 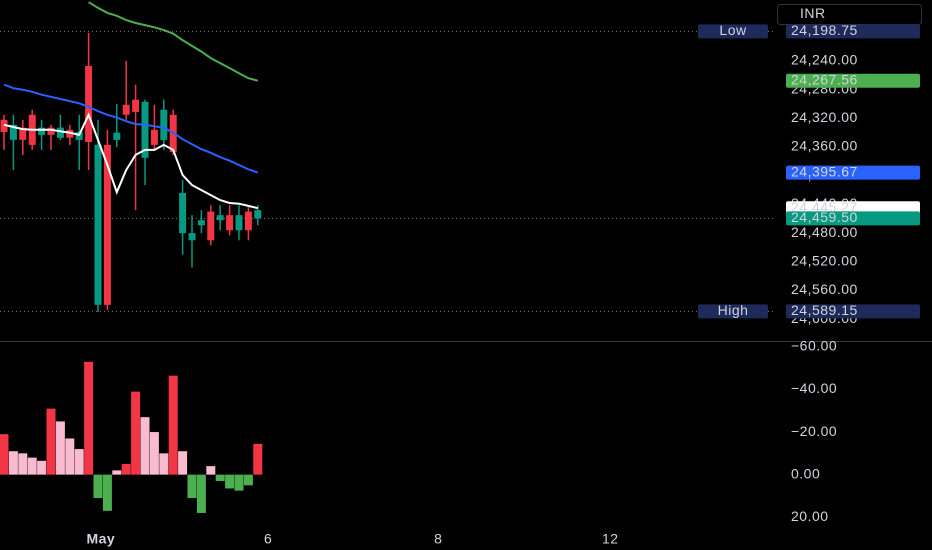 I want to click on currency: INR, so click(x=813, y=13).